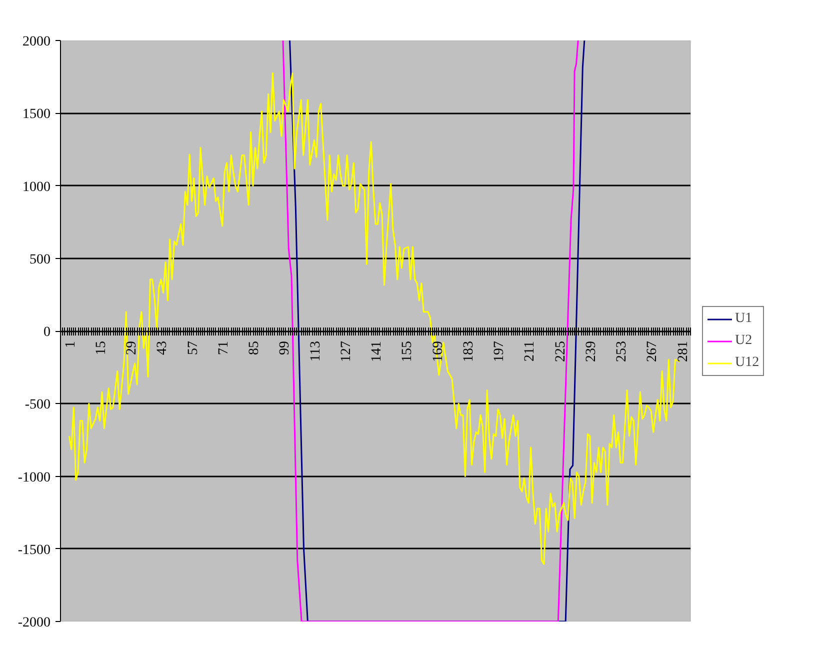 The image size is (815, 659). I want to click on x-tick-label: 253, so click(622, 351).